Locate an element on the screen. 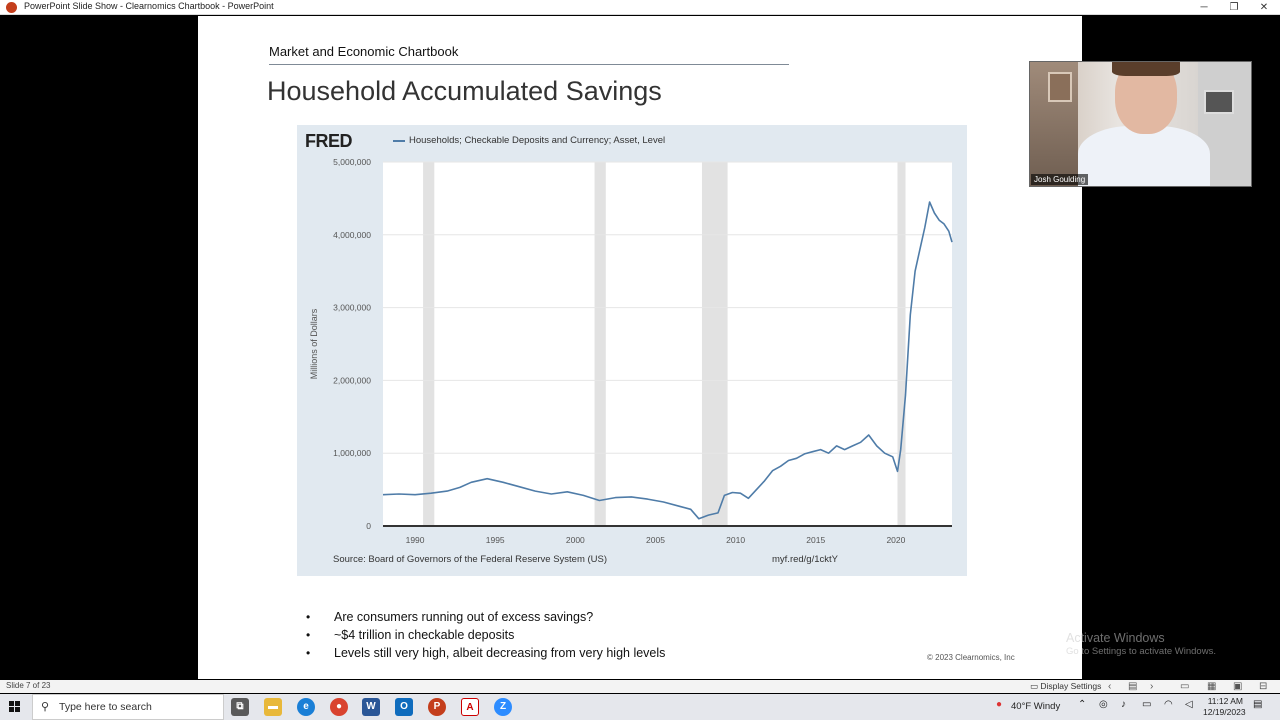 This screenshot has width=1280, height=720. bullet-item: • ~$4 trillion in checkable deposits is located at coordinates (483, 635).